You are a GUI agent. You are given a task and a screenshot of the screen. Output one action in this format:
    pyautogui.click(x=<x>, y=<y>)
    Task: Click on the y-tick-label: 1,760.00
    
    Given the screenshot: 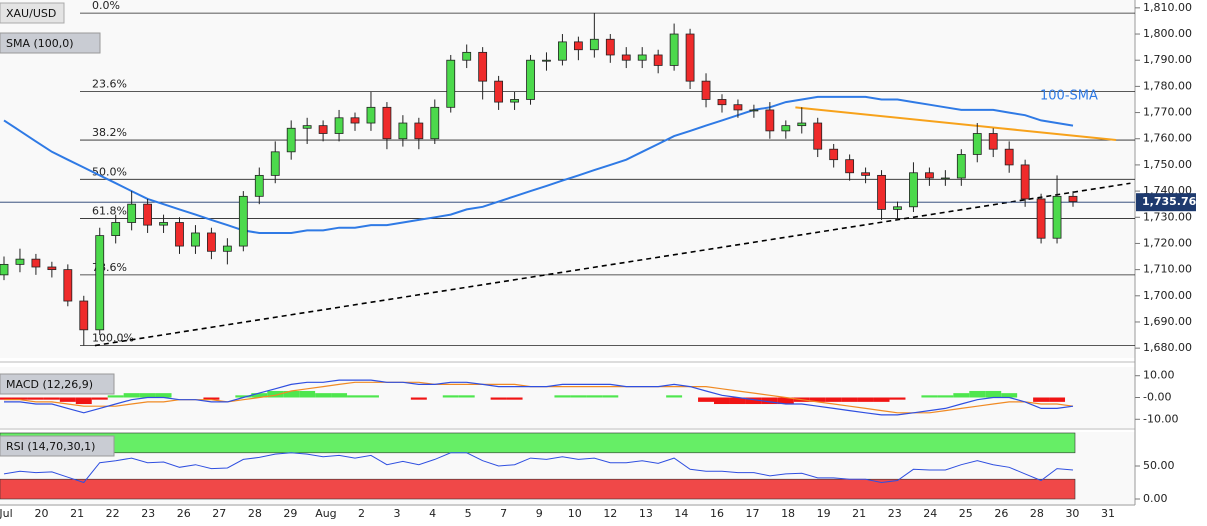 What is the action you would take?
    pyautogui.click(x=1167, y=138)
    